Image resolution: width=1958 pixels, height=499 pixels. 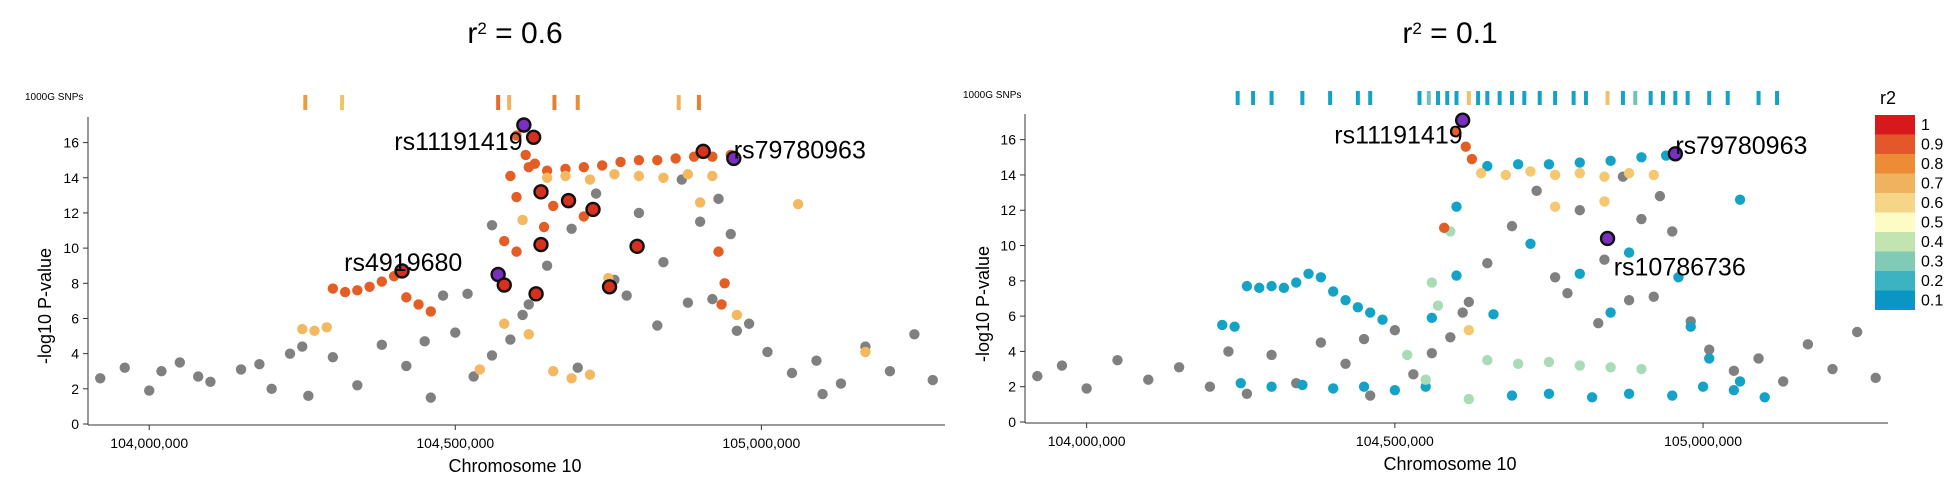 I want to click on y-tick-label: 14, so click(x=1008, y=175).